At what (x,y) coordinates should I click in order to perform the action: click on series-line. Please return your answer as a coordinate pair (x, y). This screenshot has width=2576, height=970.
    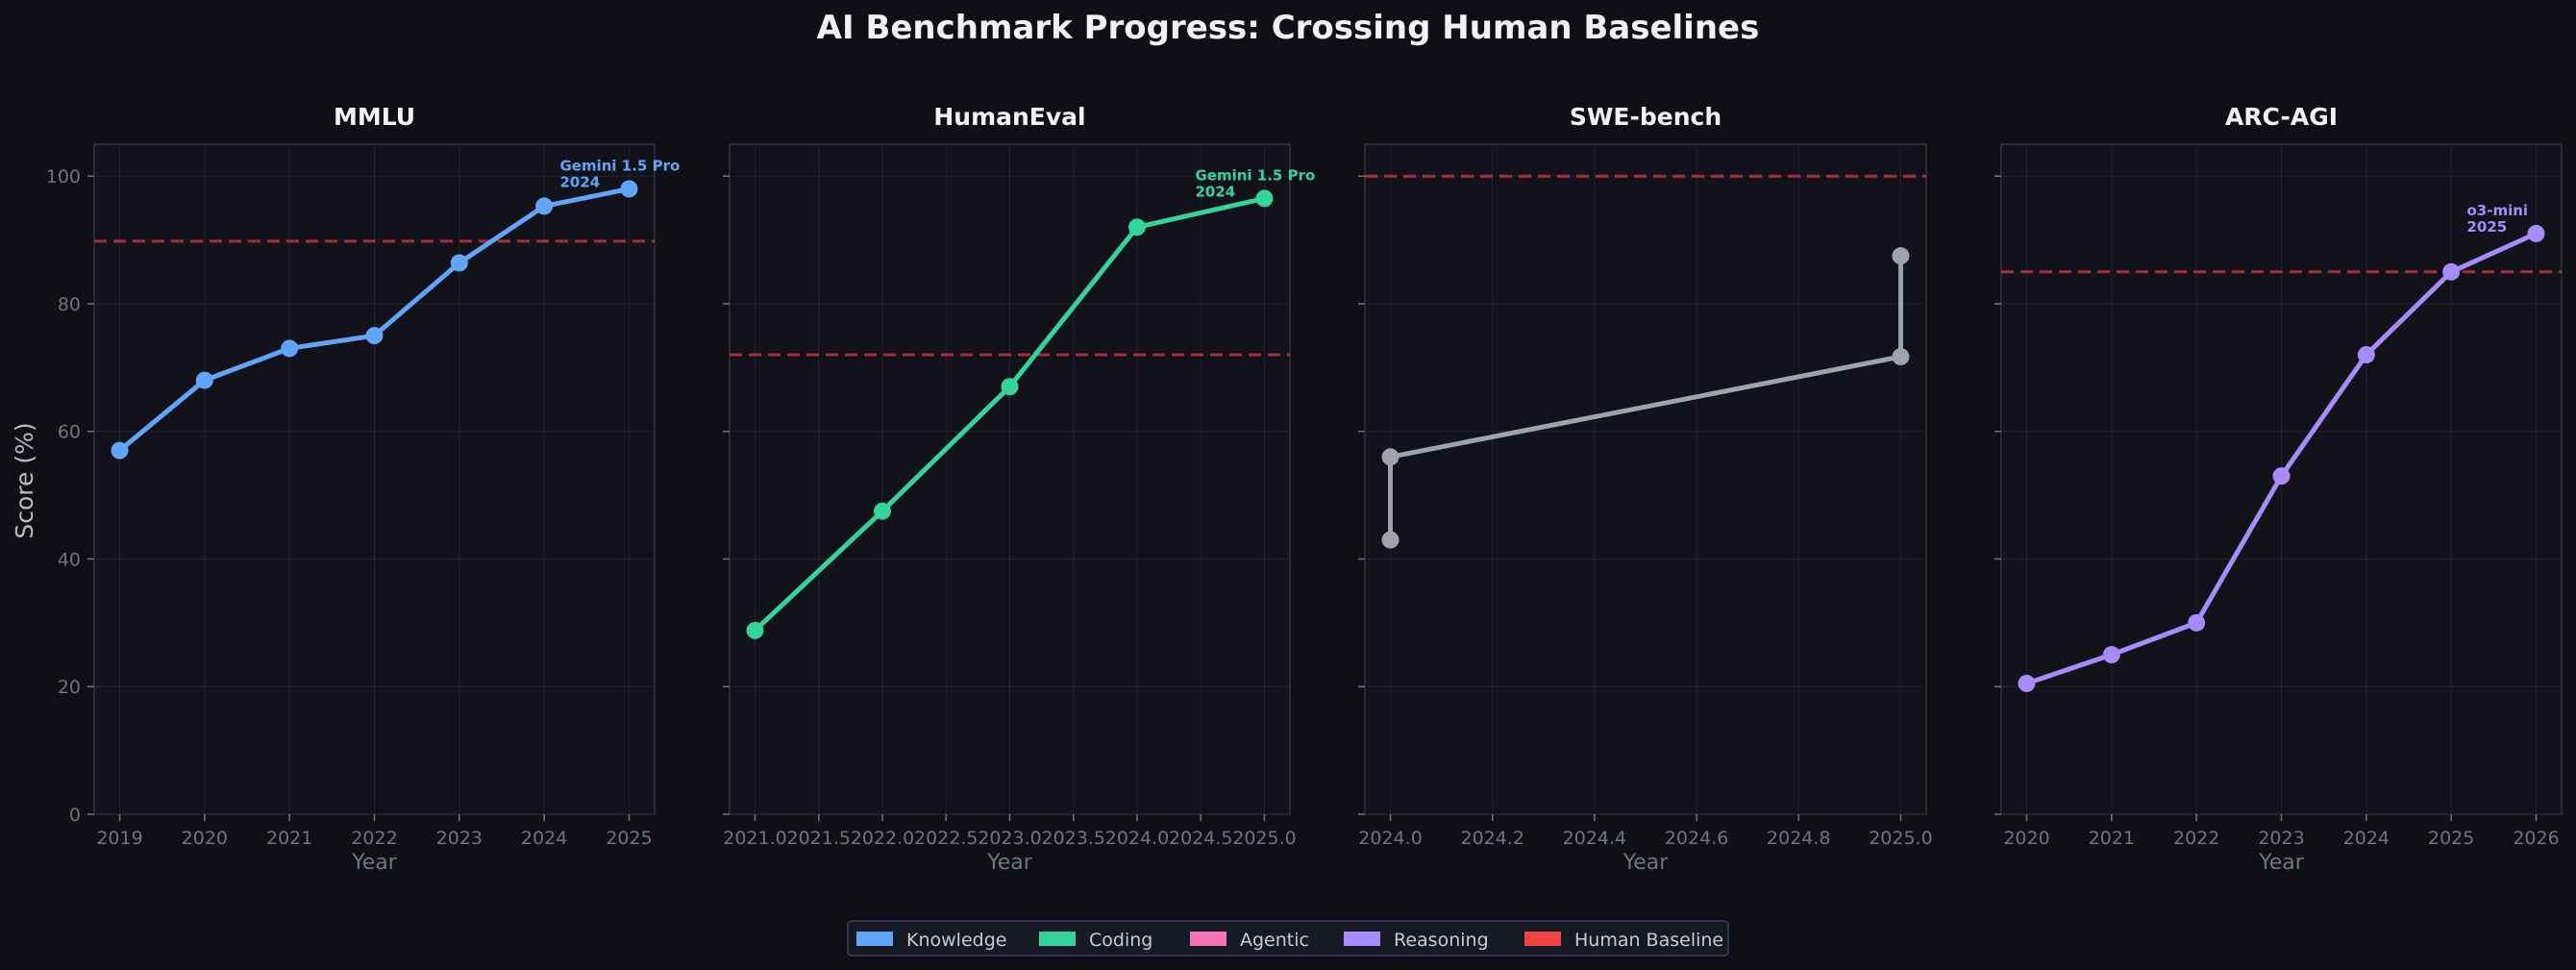
    Looking at the image, I should click on (1646, 398).